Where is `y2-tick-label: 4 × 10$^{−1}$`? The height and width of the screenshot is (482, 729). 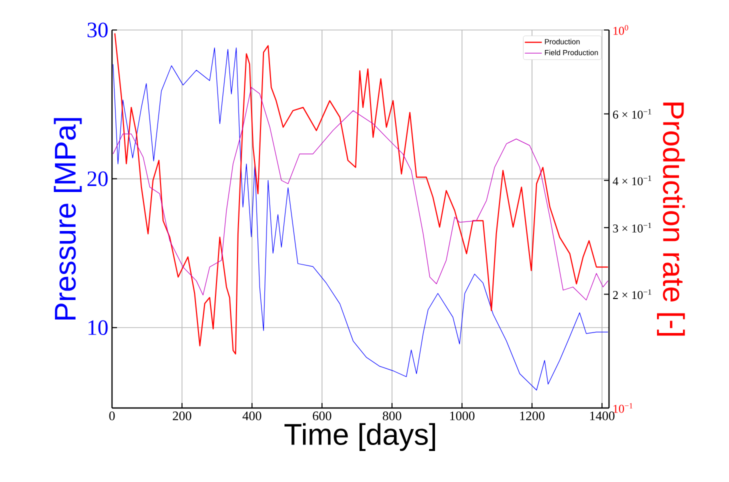
y2-tick-label: 4 × 10$^{−1}$ is located at coordinates (632, 181).